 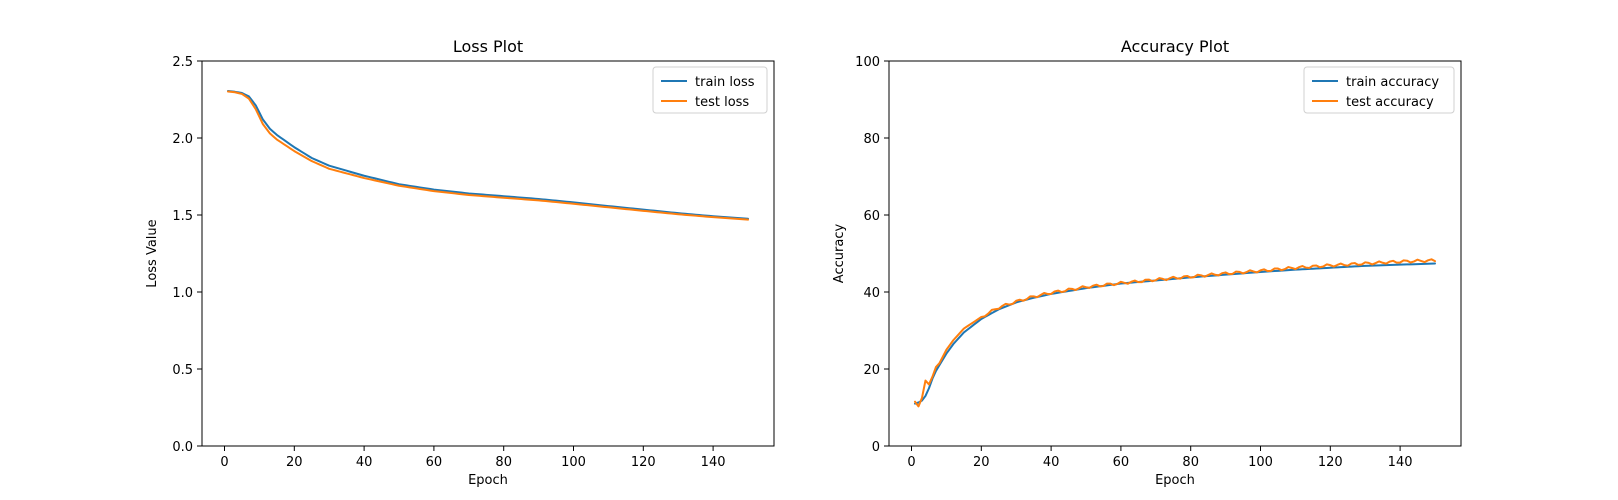 I want to click on accuracy-x-tick-label: 140, so click(x=1400, y=462).